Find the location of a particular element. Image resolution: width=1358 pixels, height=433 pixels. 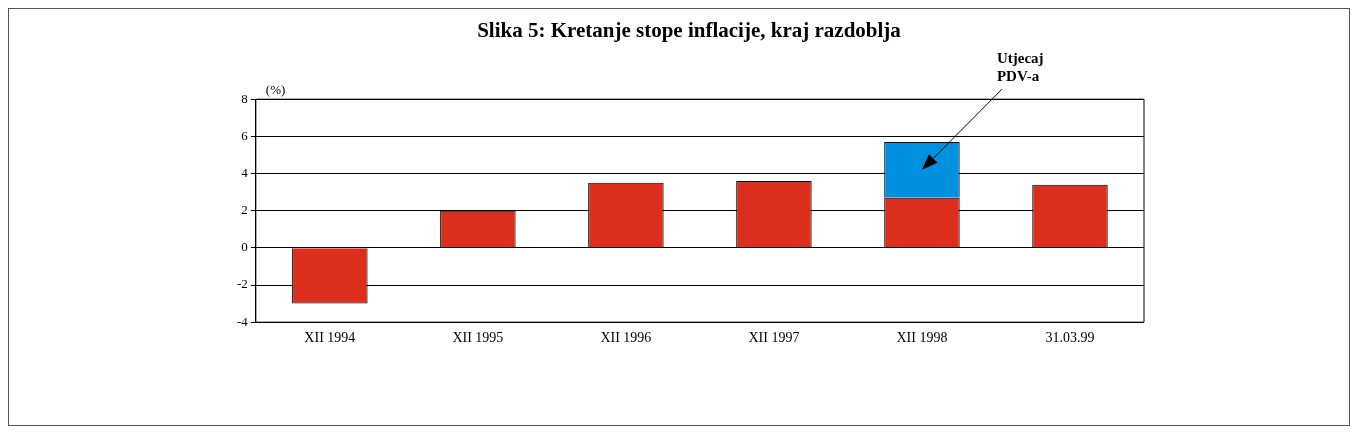

y-tick-label: 8 is located at coordinates (244, 98).